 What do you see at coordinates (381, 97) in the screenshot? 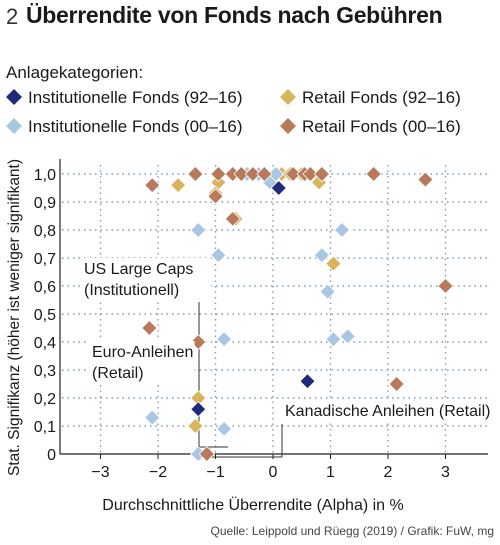
I see `legend-entry: Retail Fonds (92–16)` at bounding box center [381, 97].